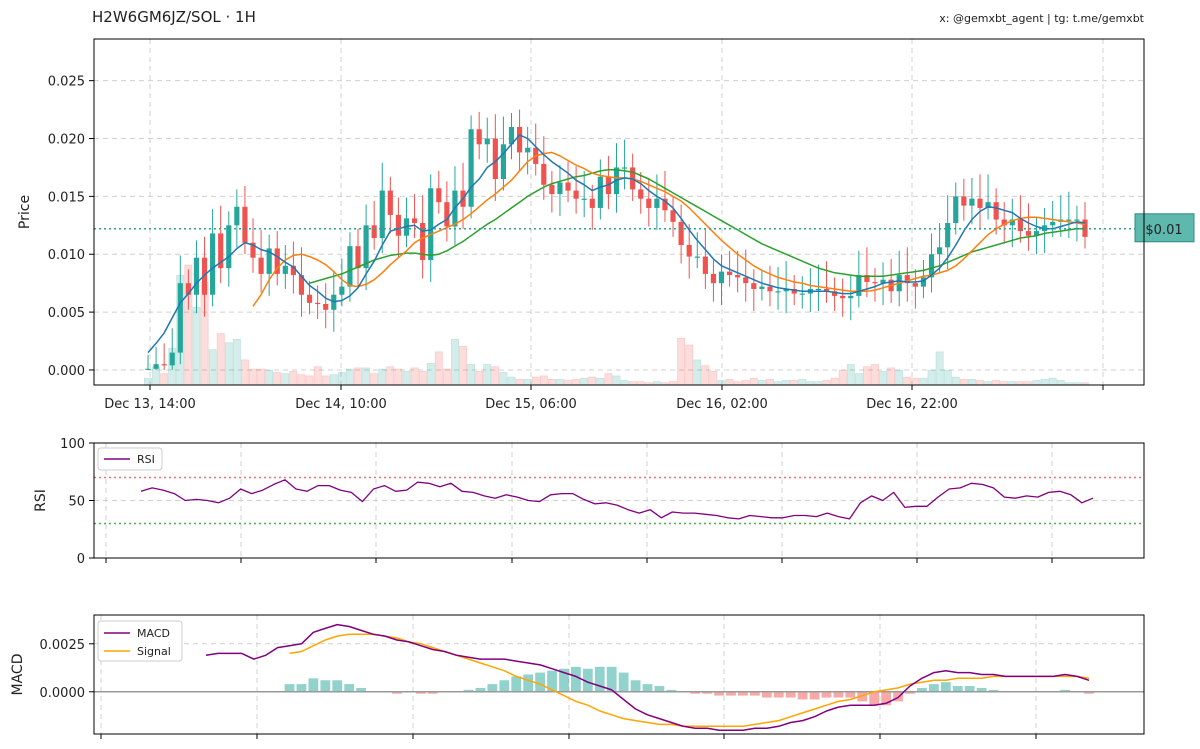  Describe the element at coordinates (647, 677) in the screenshot. I see `macd-line` at that location.